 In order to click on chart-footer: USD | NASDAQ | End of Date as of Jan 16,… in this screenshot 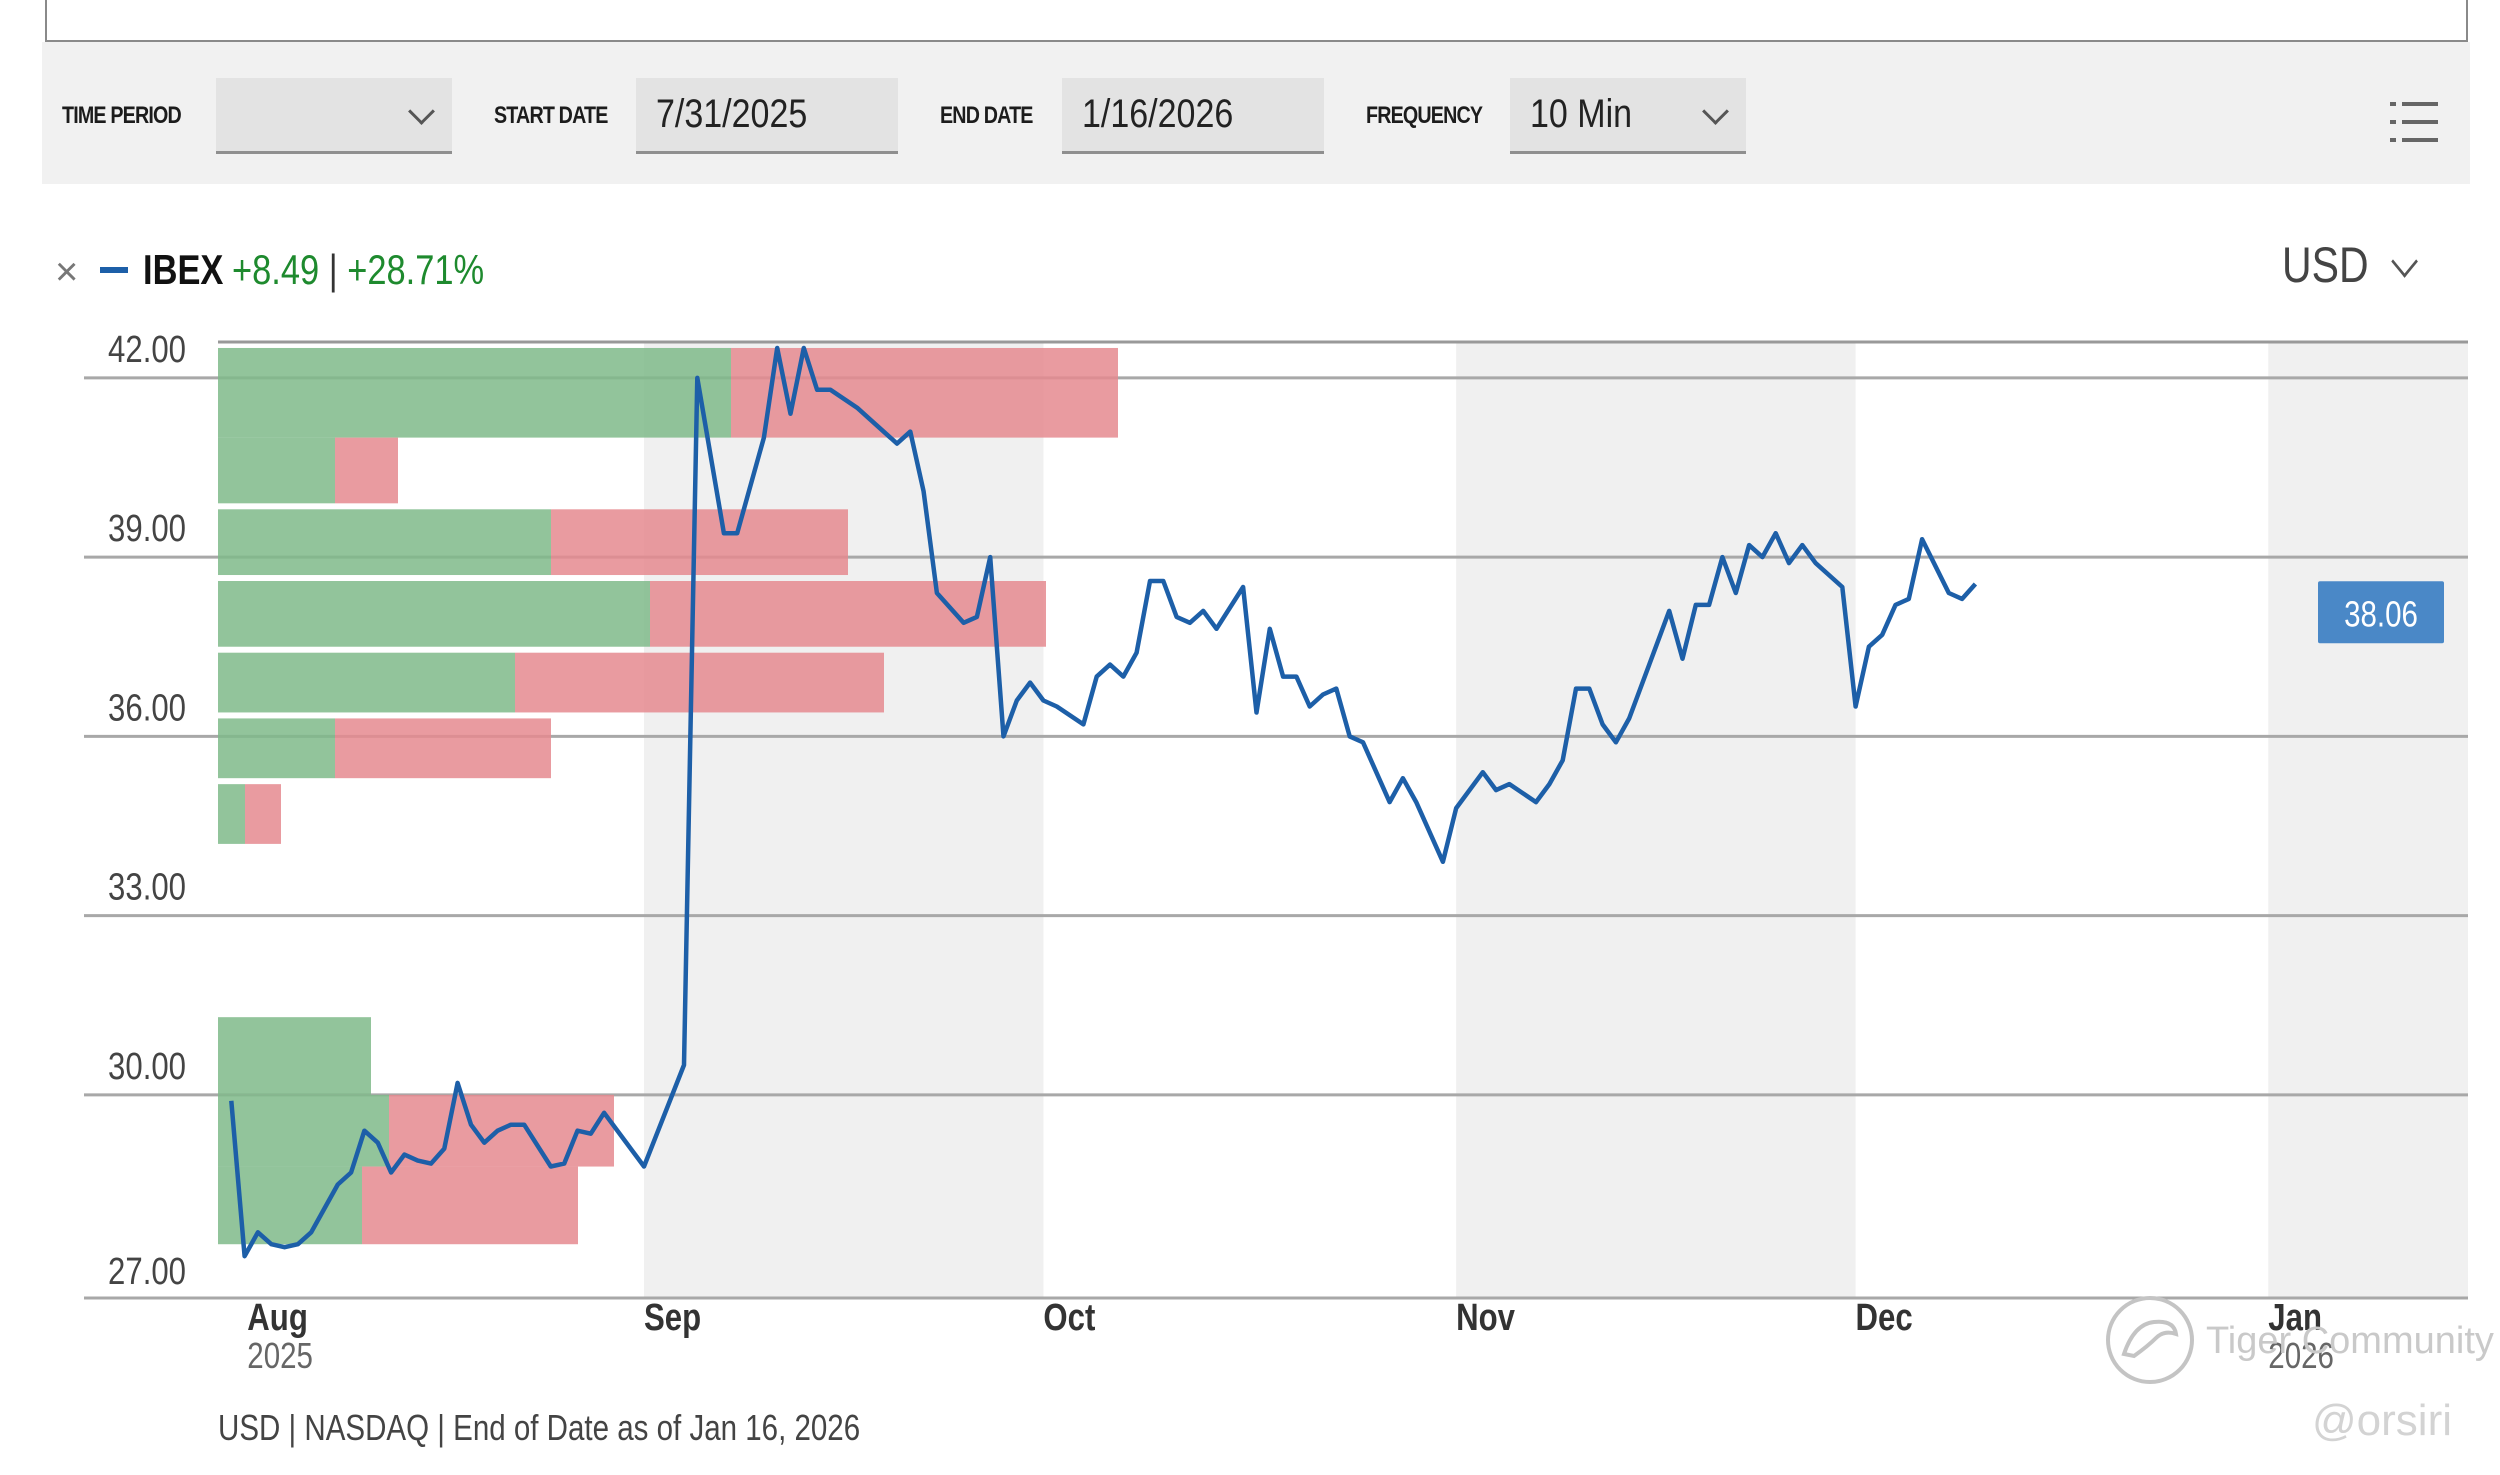, I will do `click(539, 1427)`.